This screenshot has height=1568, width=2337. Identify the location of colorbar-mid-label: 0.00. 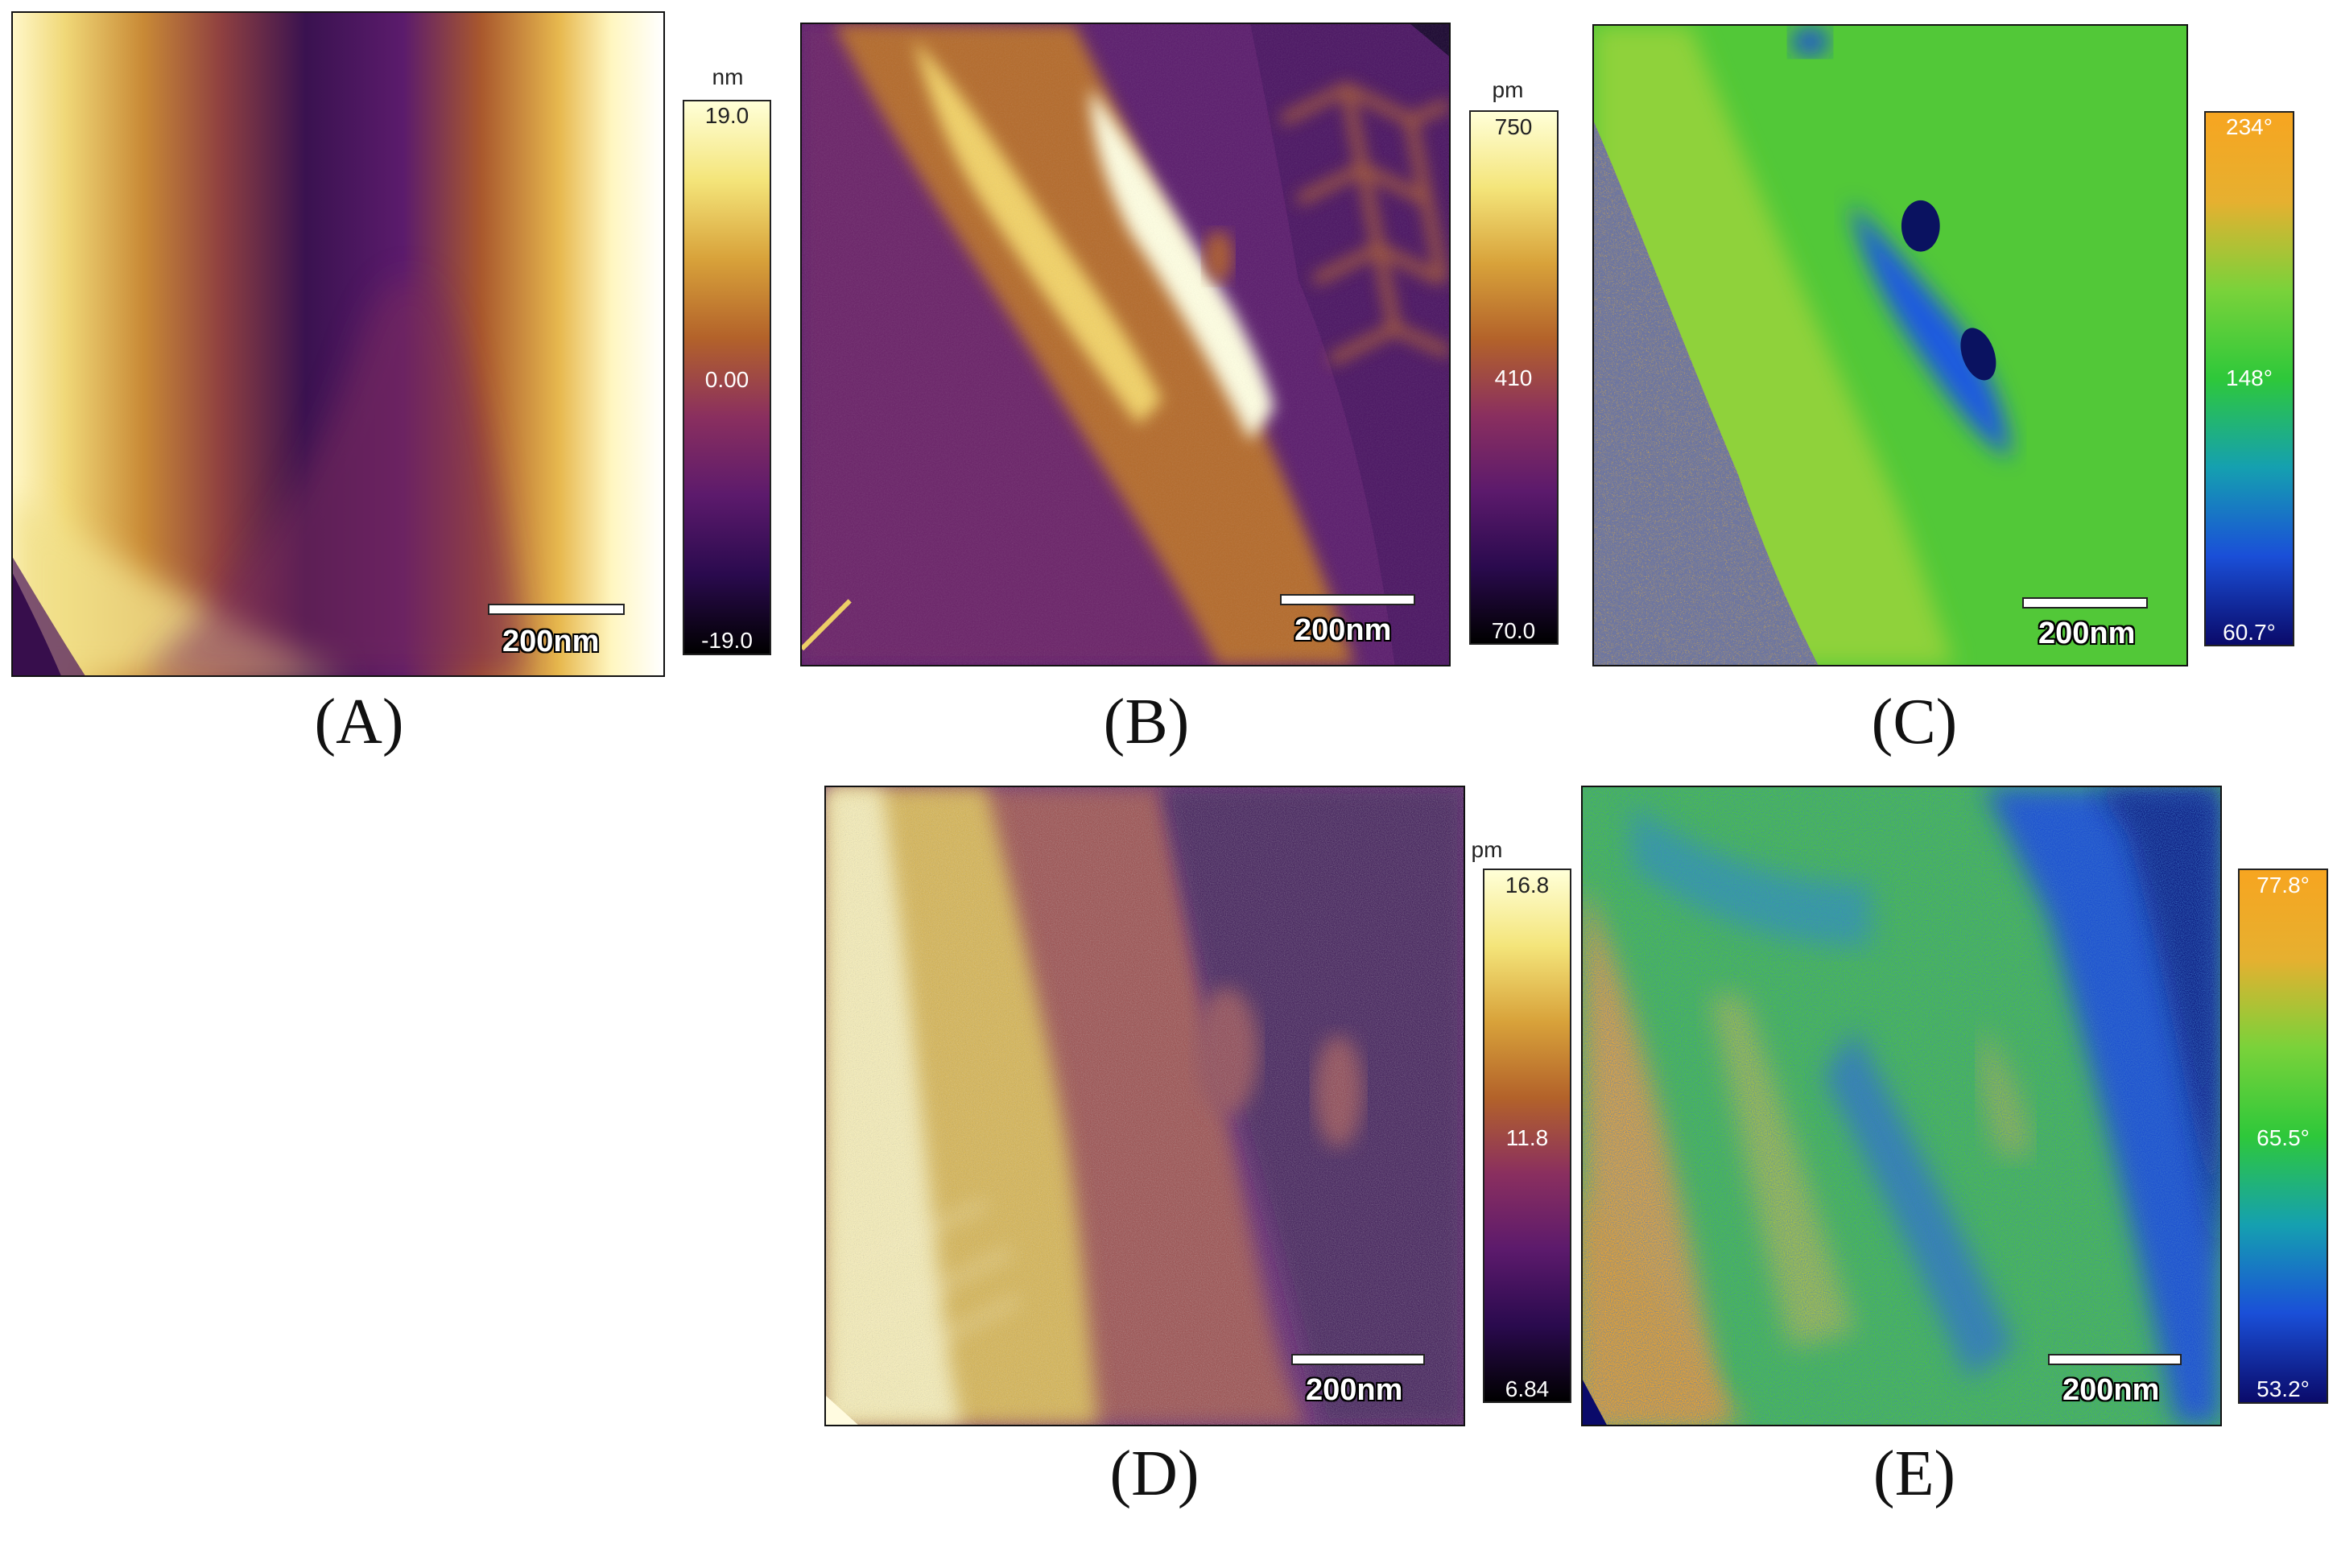
(726, 379).